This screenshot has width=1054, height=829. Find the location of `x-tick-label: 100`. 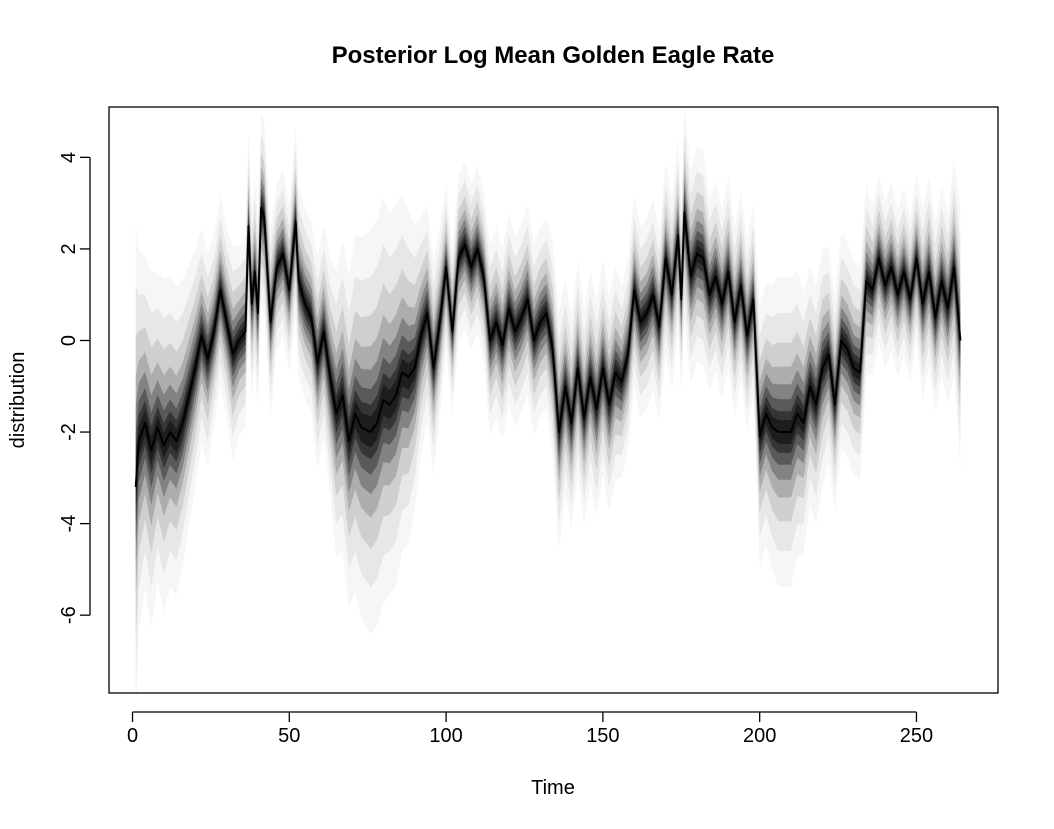

x-tick-label: 100 is located at coordinates (445, 736).